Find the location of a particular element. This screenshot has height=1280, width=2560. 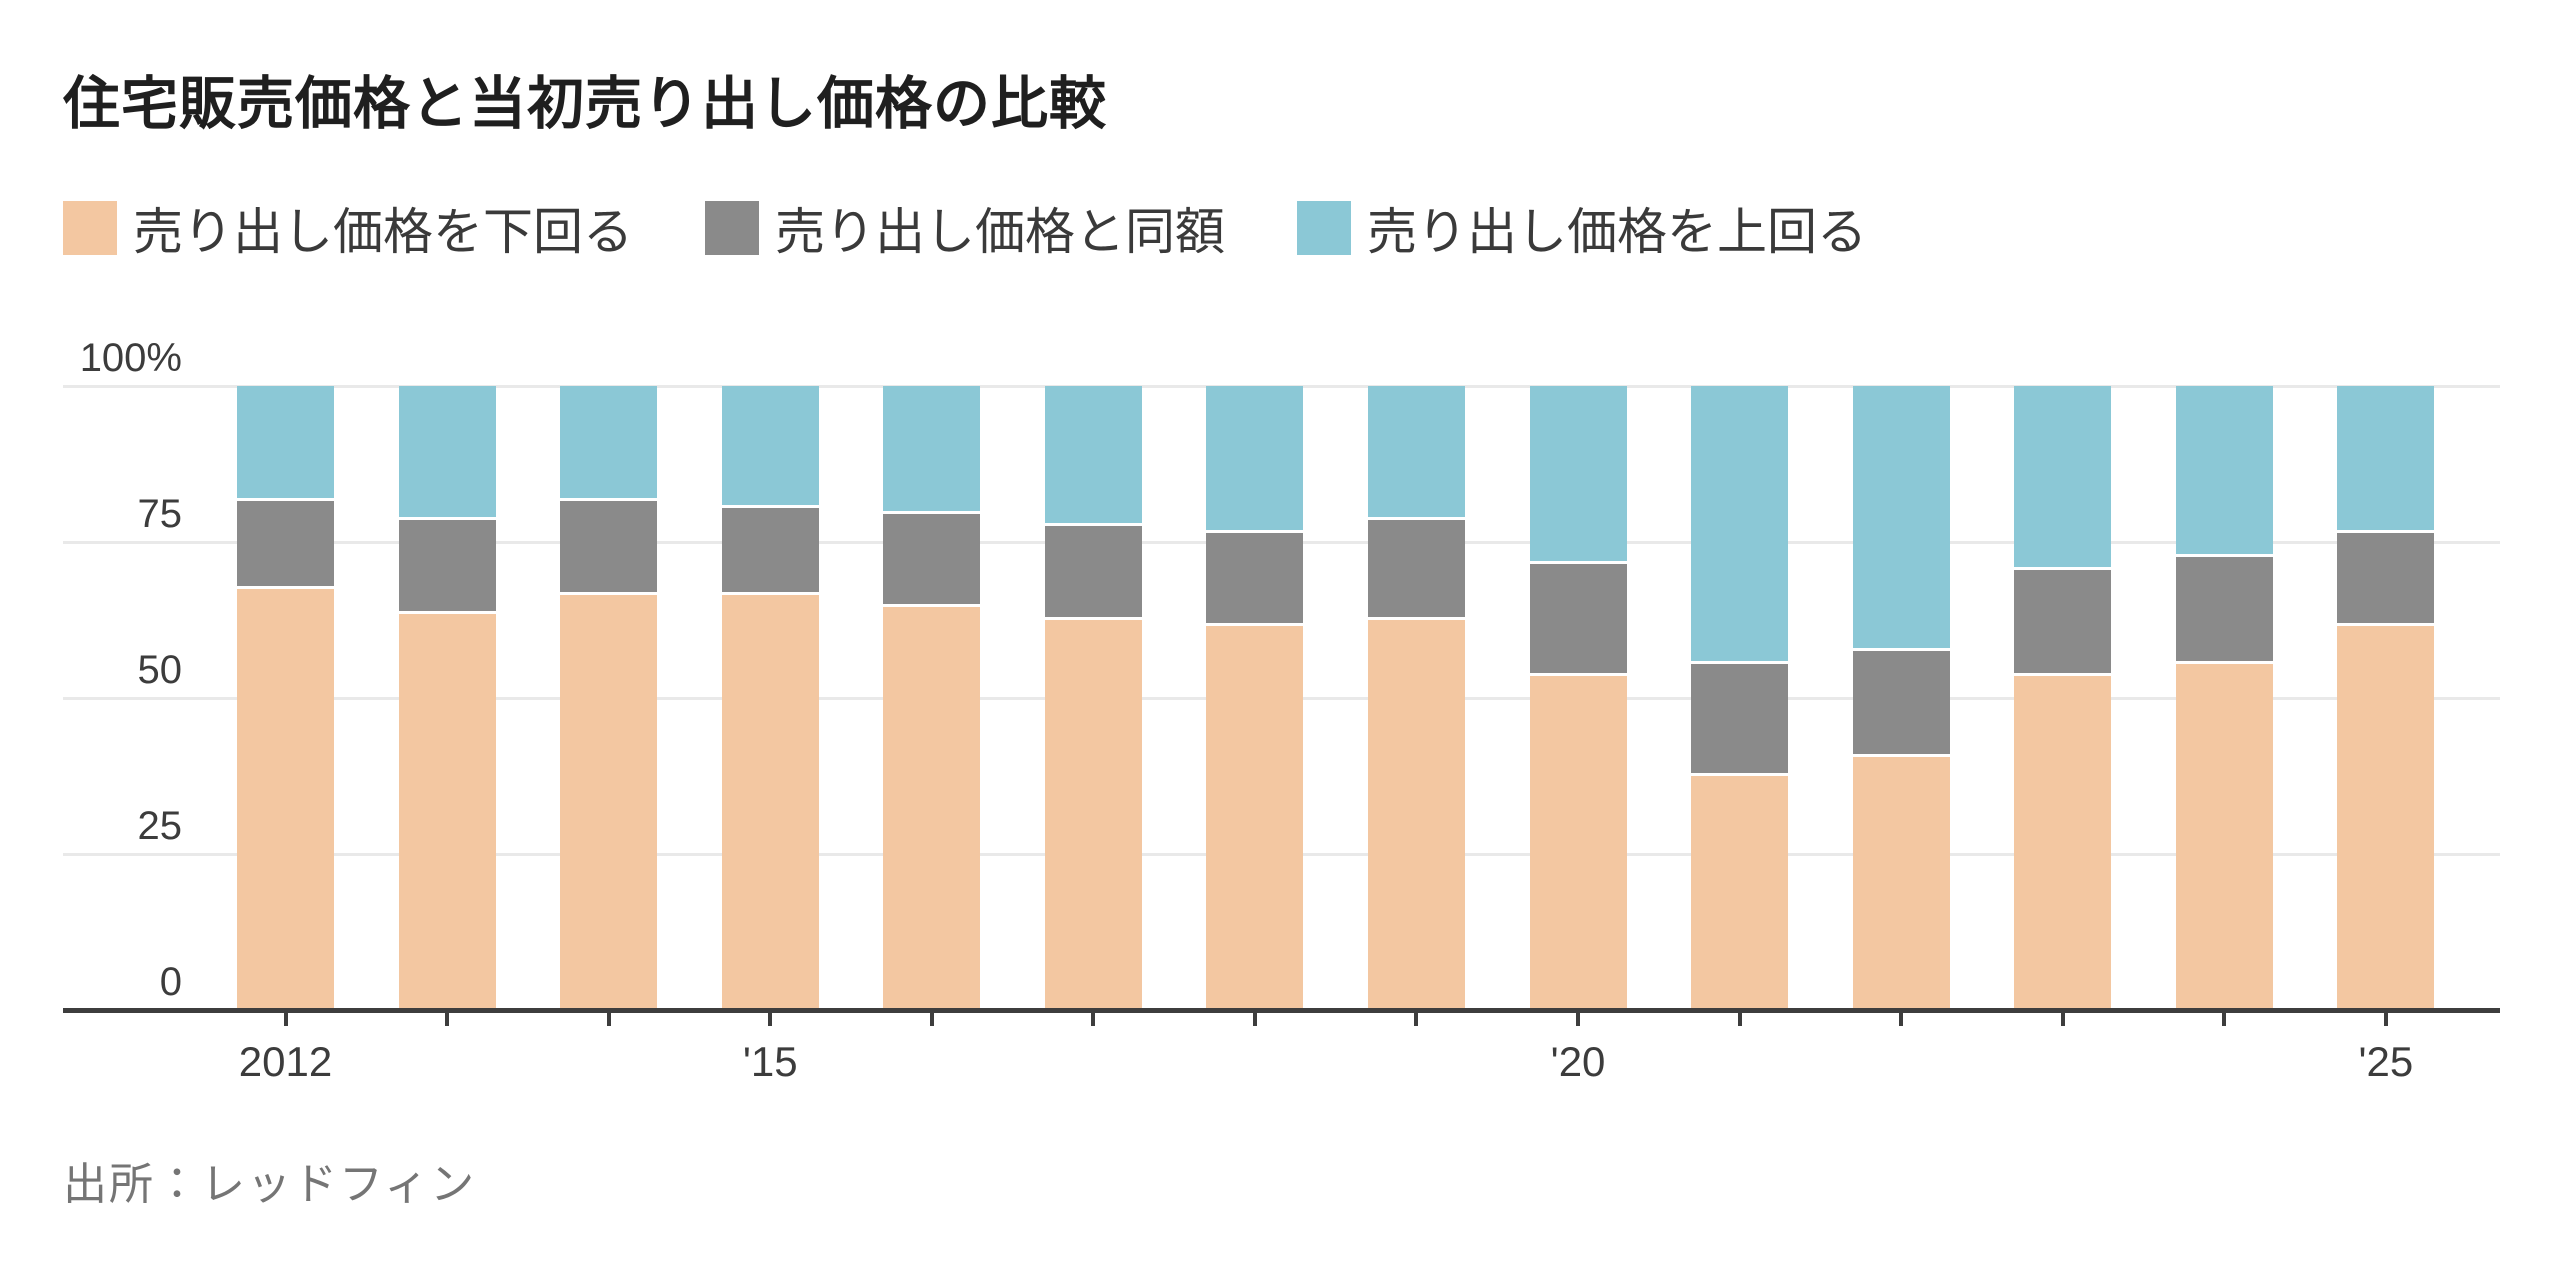

bar-2018 is located at coordinates (1255, 698).